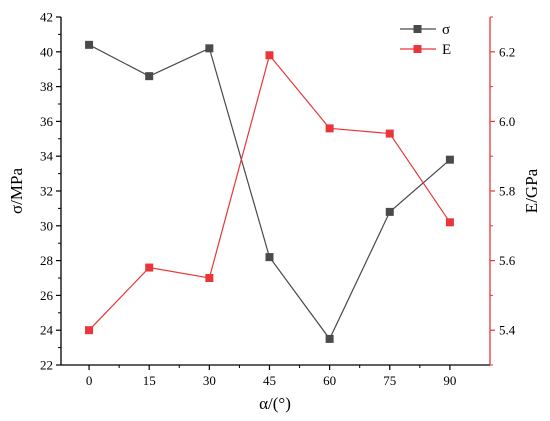 The image size is (550, 421). Describe the element at coordinates (46, 260) in the screenshot. I see `left-tick-label: 28` at that location.